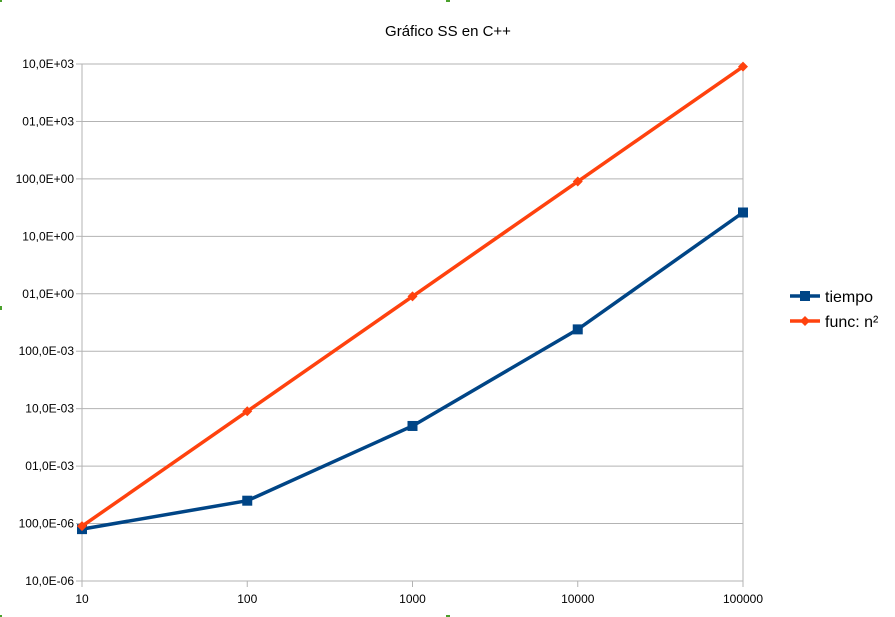 The image size is (895, 617). I want to click on x-axis: 10 100 1000 10000 100000, so click(419, 593).